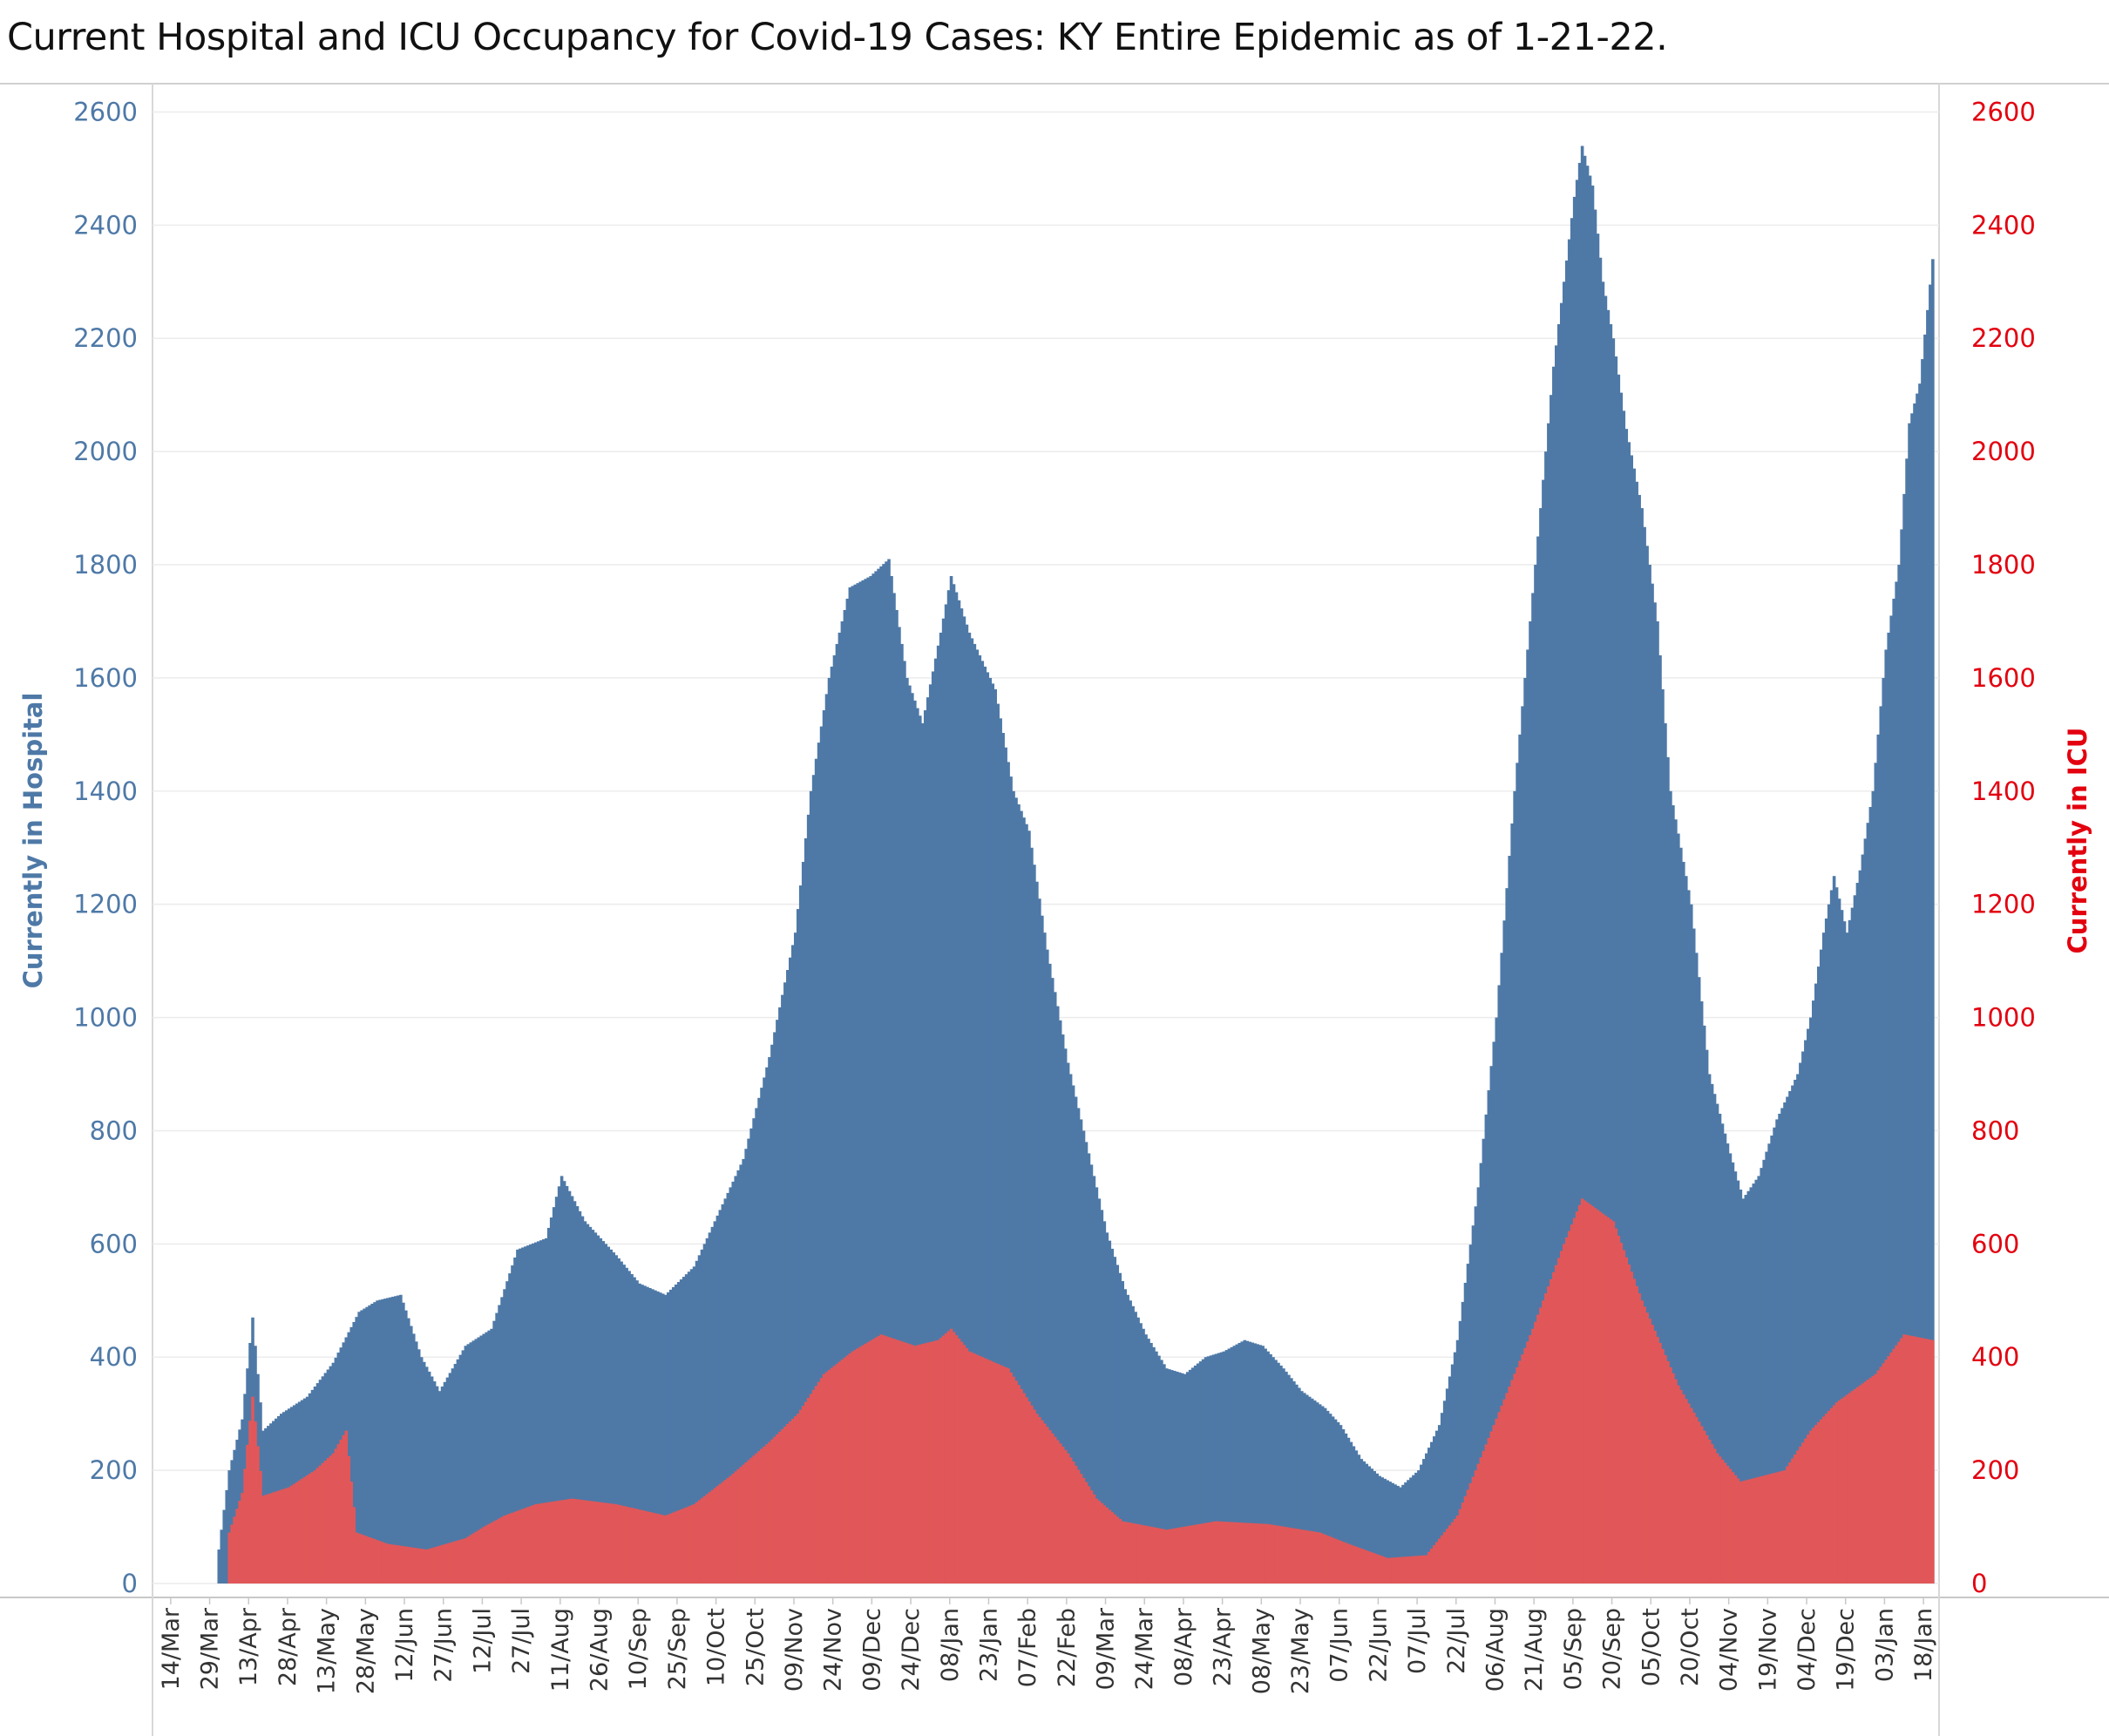 The image size is (2109, 1736). Describe the element at coordinates (950, 1645) in the screenshot. I see `x-tick-label: 08/Jan` at that location.